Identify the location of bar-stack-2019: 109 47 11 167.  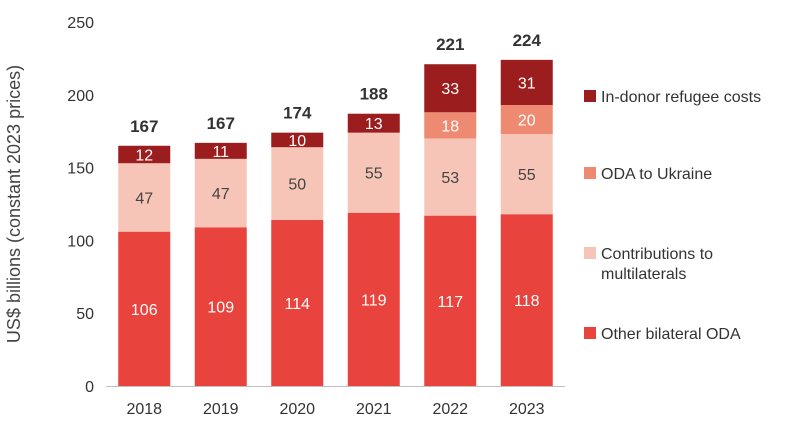
(220, 250).